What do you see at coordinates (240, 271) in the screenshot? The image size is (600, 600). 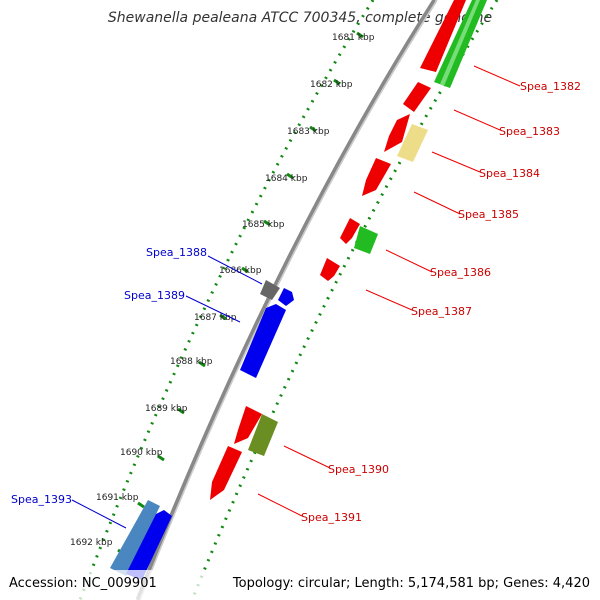 I see `tick-label: 1686 kbp` at bounding box center [240, 271].